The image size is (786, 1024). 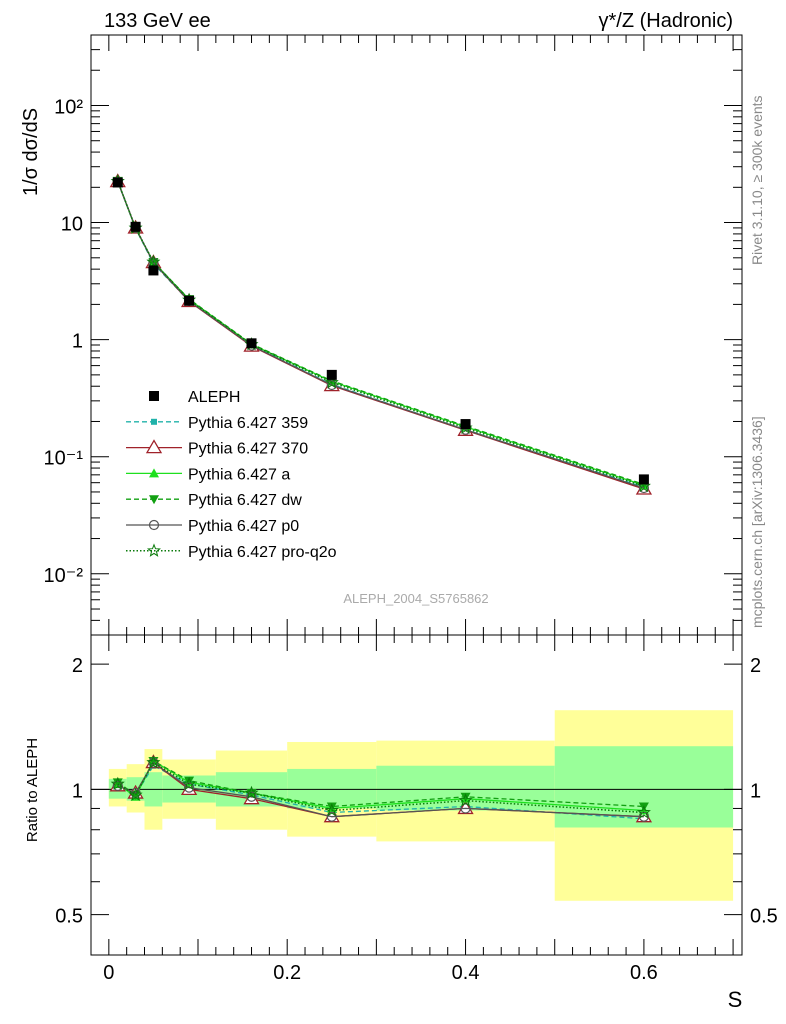 I want to click on legend-label-pa: Pythia 6.427 a, so click(x=239, y=474).